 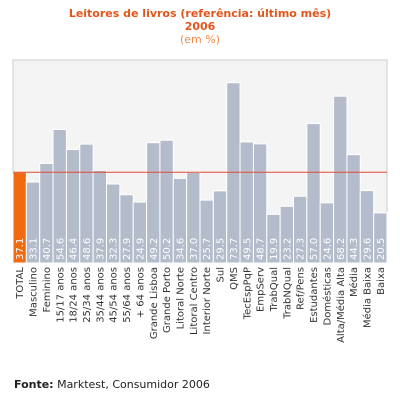 I want to click on x-tick-label: 45/54 anos, so click(x=114, y=295).